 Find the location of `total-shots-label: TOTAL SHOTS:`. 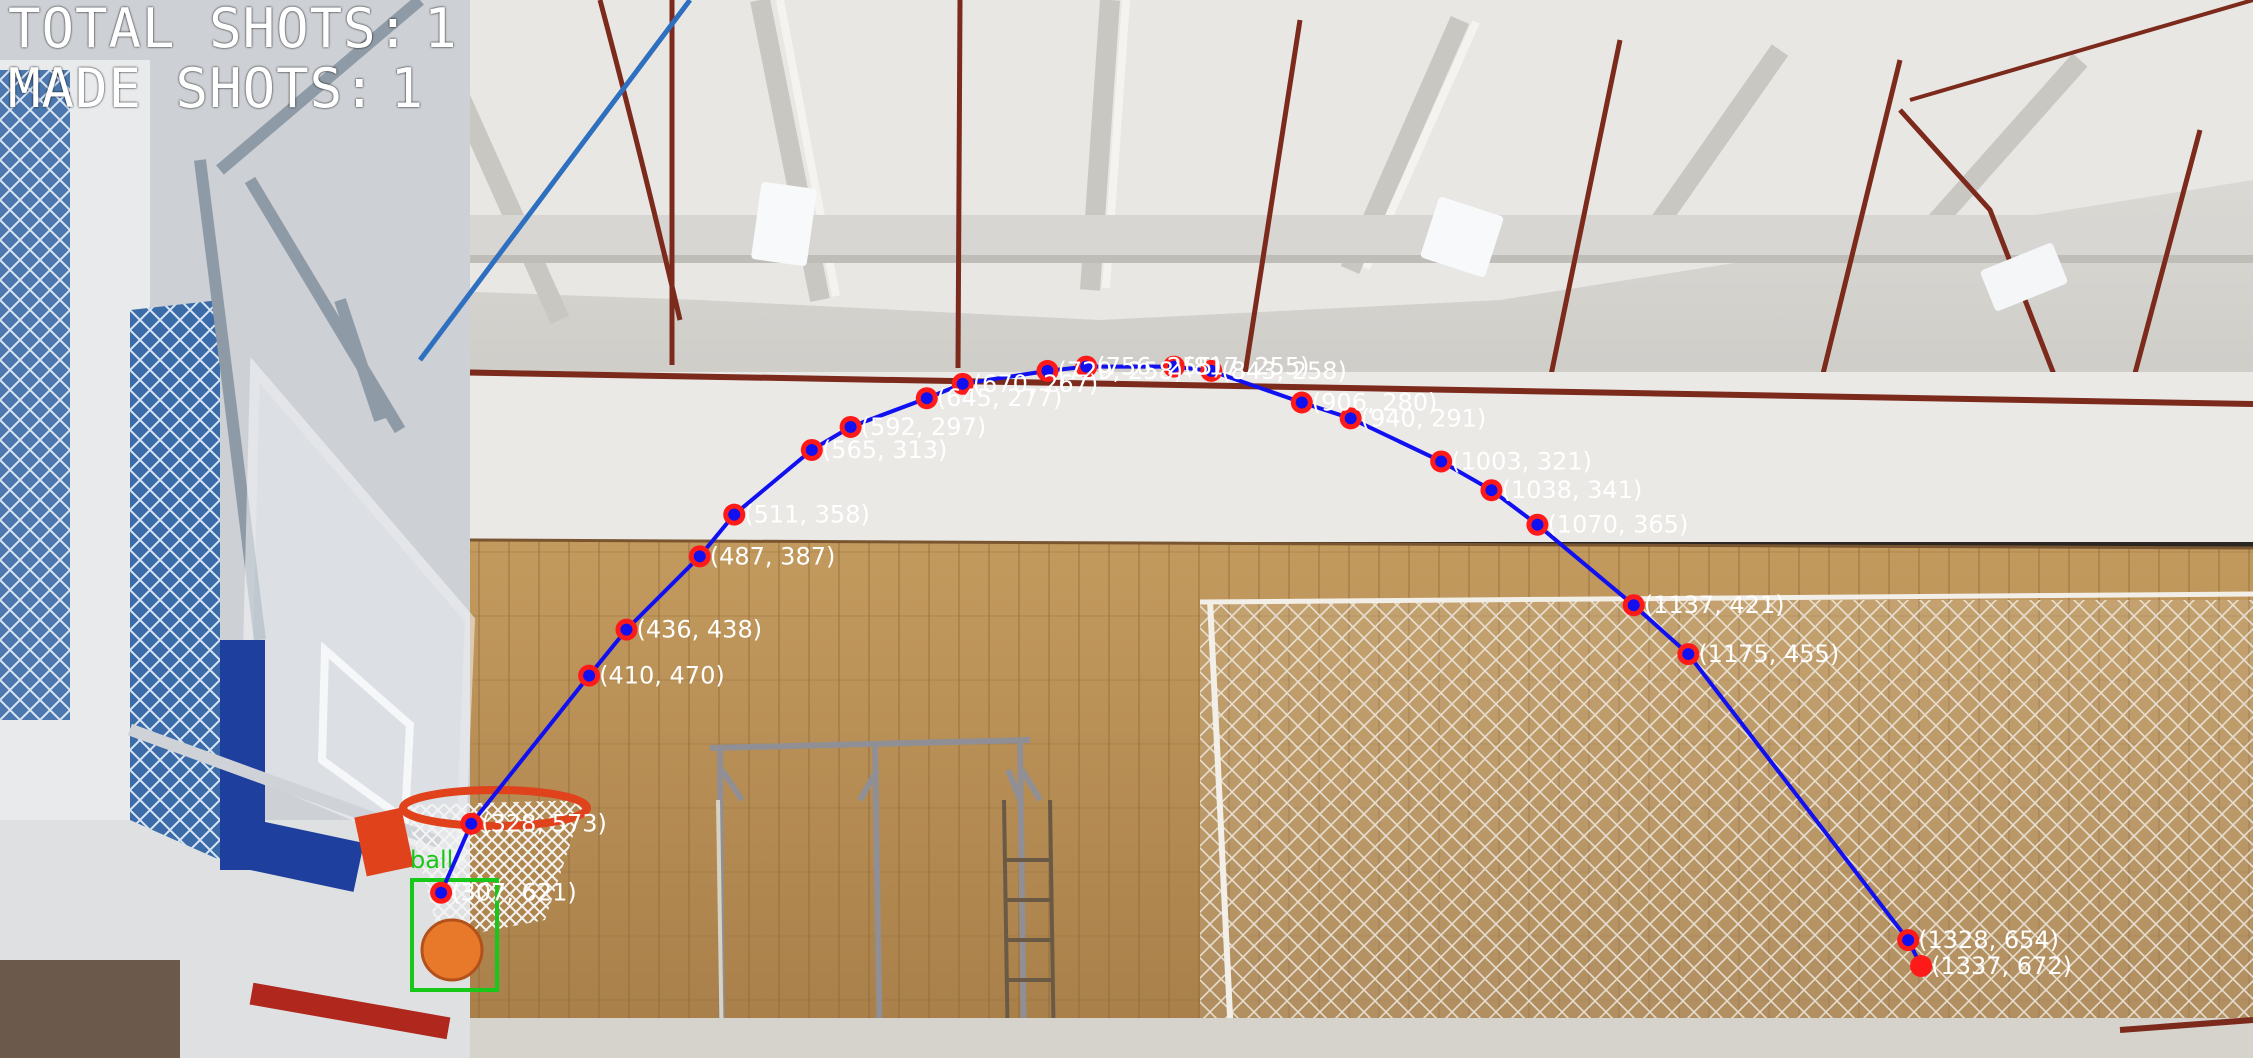

total-shots-label: TOTAL SHOTS: is located at coordinates (209, 30).